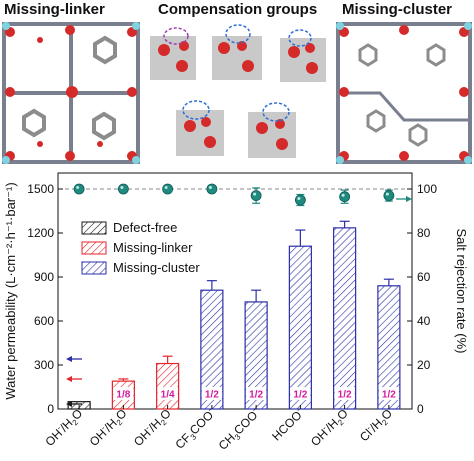  I want to click on left-axis-arrow-red, so click(74, 379).